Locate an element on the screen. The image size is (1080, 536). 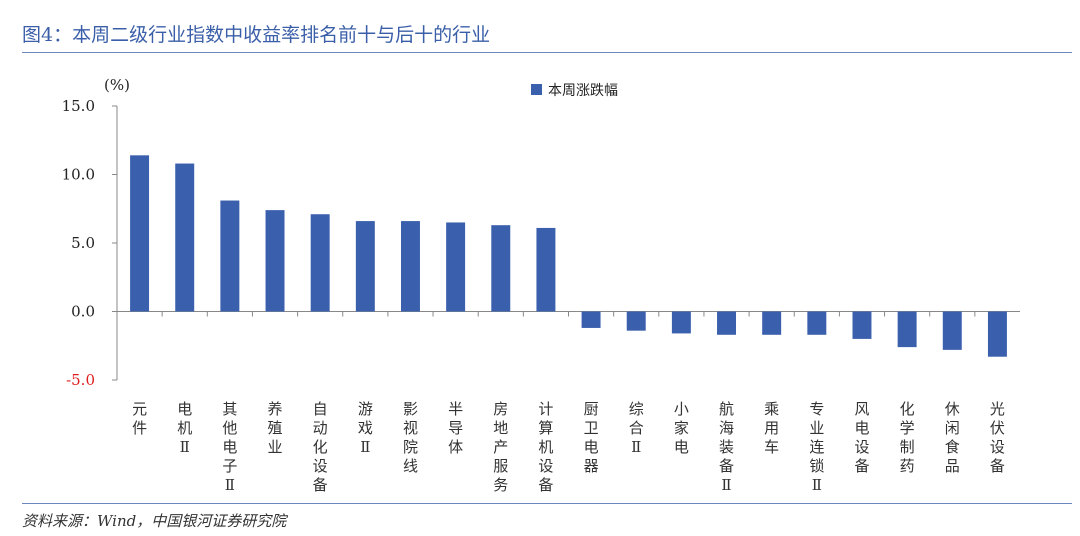
category-label: 计算机设备 is located at coordinates (545, 447).